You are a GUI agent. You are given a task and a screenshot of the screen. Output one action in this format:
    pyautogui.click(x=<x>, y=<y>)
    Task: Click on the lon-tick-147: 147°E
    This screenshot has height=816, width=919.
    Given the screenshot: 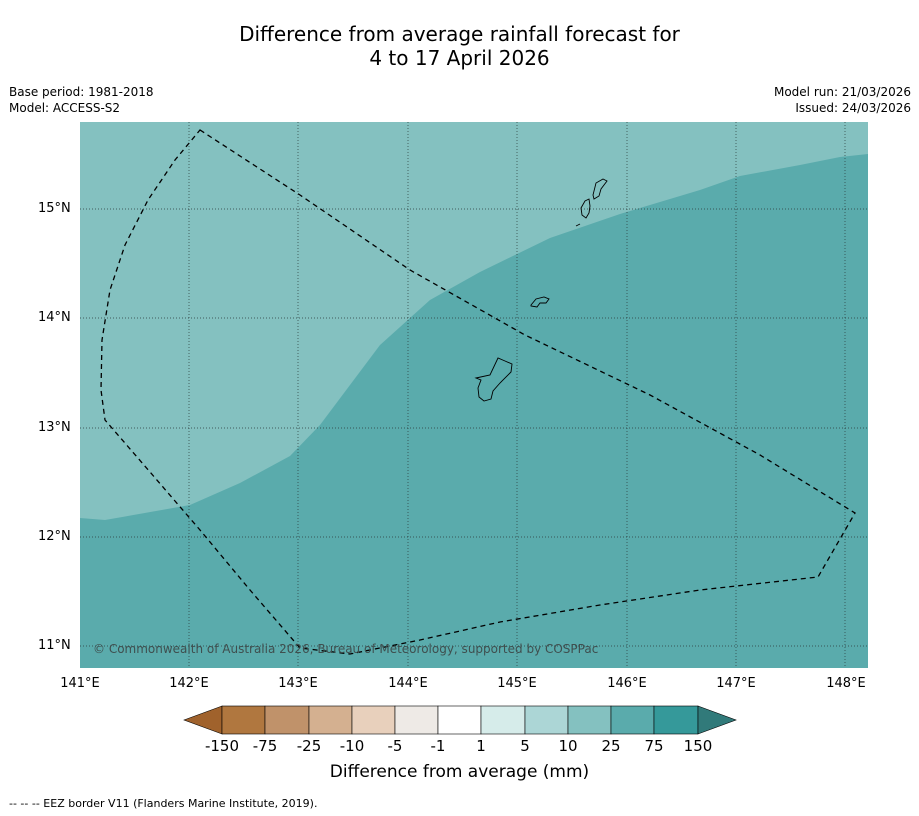 What is the action you would take?
    pyautogui.click(x=736, y=683)
    